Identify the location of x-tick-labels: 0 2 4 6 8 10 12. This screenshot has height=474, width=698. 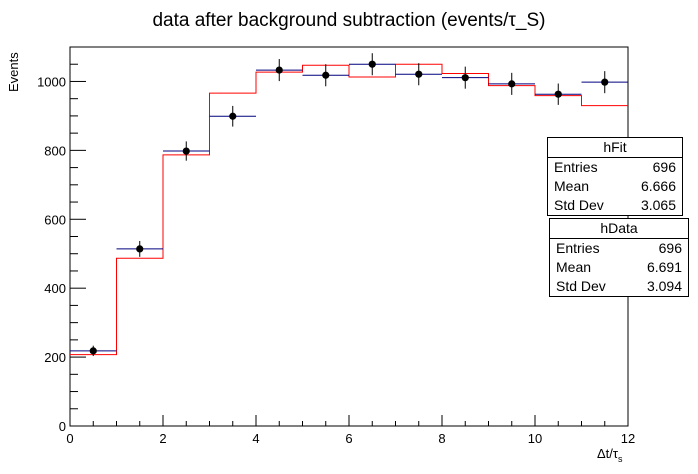
(350, 438).